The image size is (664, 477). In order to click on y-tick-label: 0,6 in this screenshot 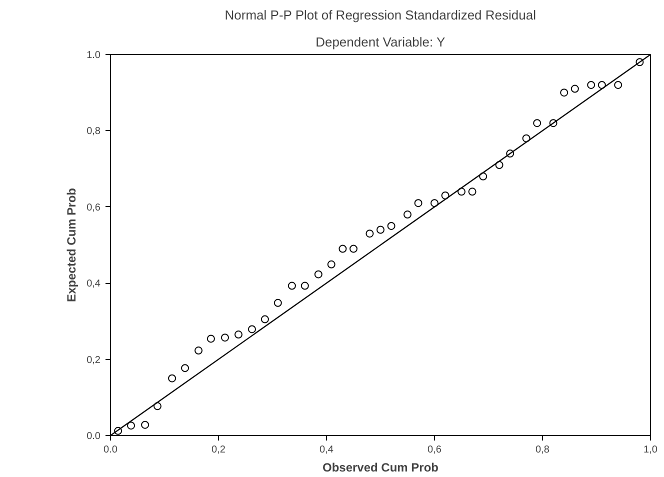, I will do `click(93, 208)`.